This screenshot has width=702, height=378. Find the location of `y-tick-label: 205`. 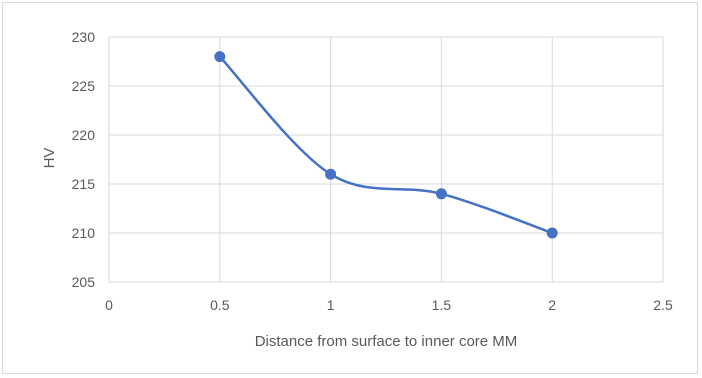

y-tick-label: 205 is located at coordinates (84, 282).